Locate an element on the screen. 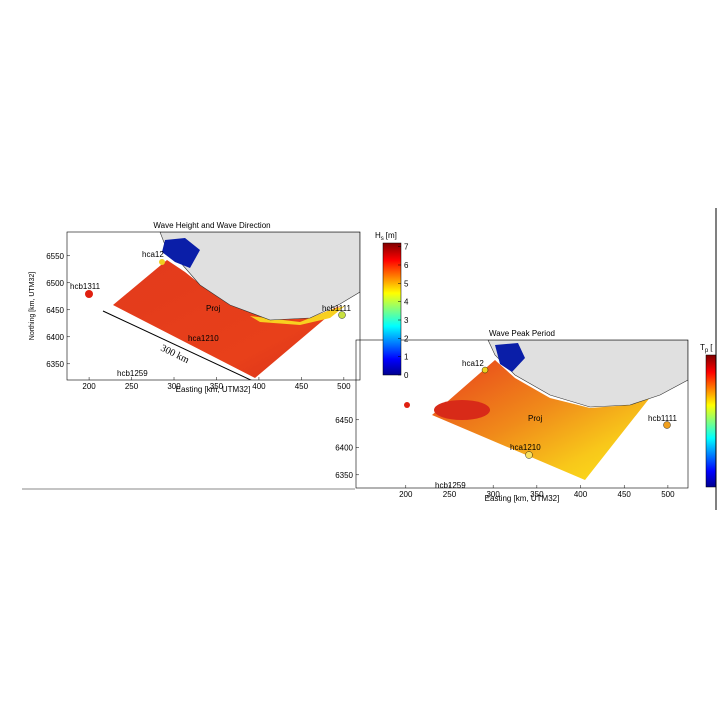 The height and width of the screenshot is (725, 720). cb-main: H is located at coordinates (378, 235).